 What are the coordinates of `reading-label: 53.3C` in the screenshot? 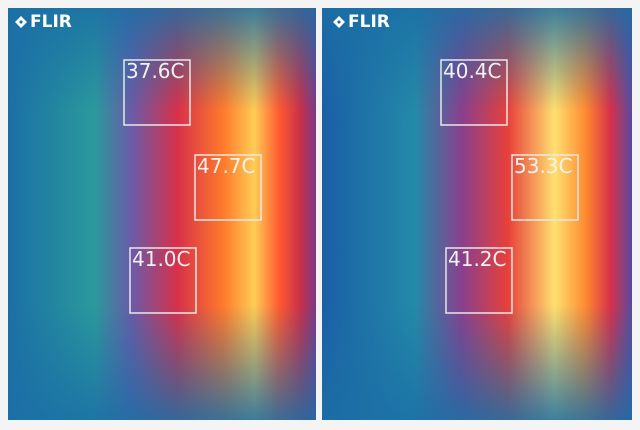 It's located at (543, 166).